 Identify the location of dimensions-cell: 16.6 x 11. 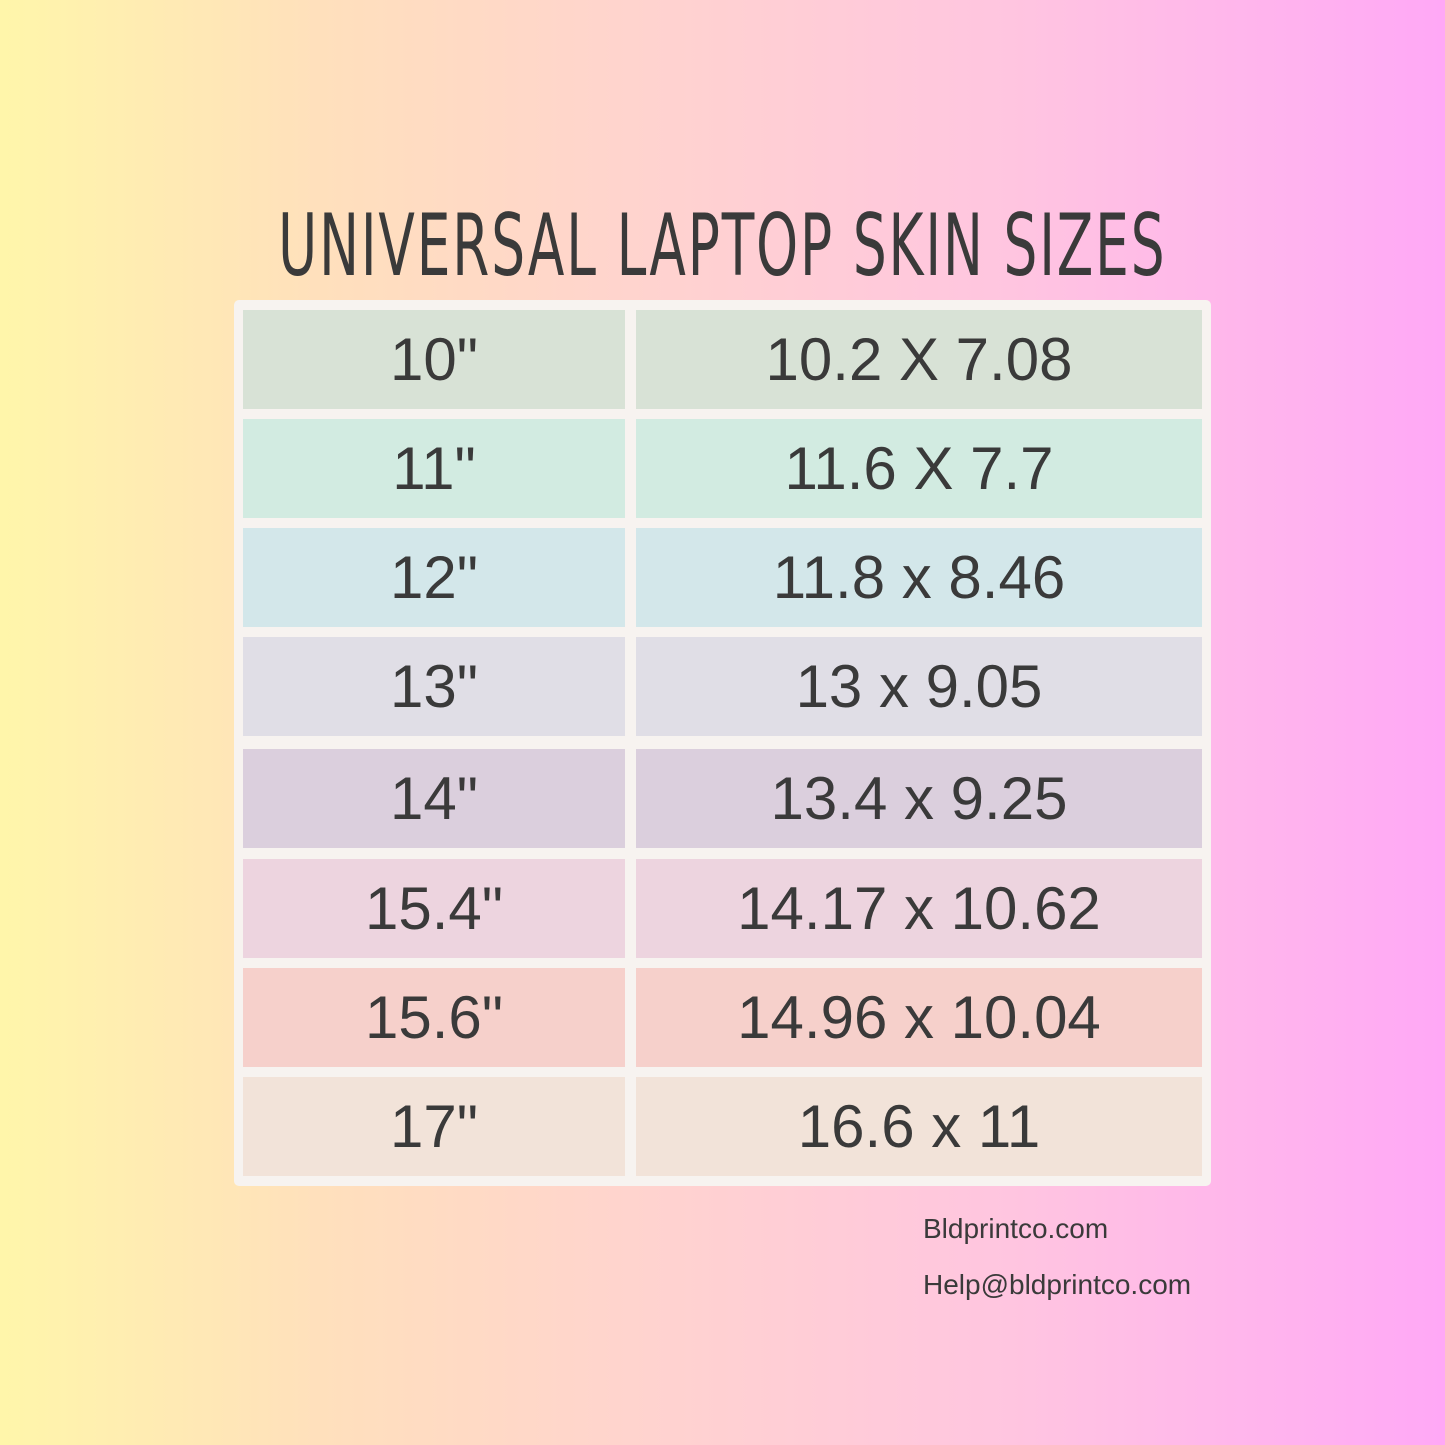
(919, 1126).